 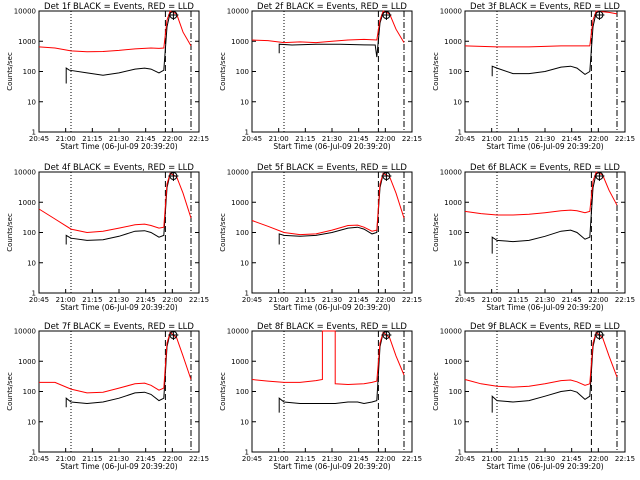 What do you see at coordinates (119, 7) in the screenshot?
I see `panel-title: Det 1f BLACK = Events, RED = LLD` at bounding box center [119, 7].